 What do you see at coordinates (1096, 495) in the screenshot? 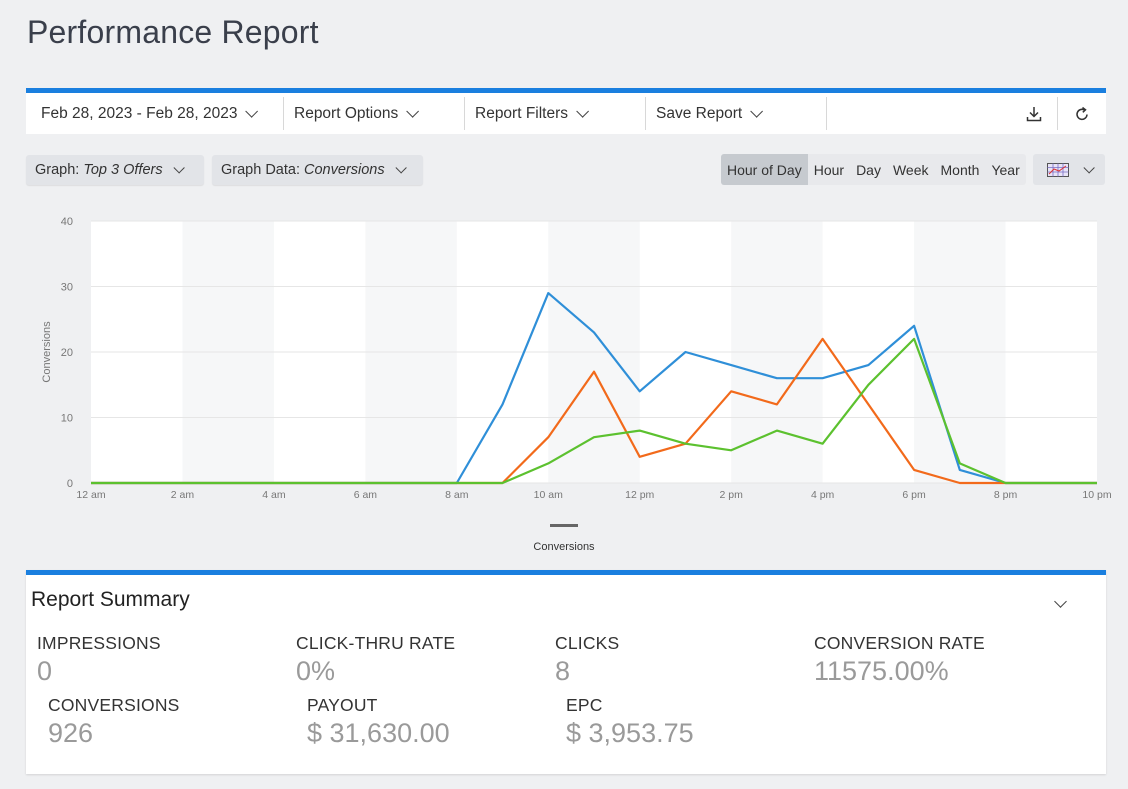
I see `x-tick-label: 10 pm` at bounding box center [1096, 495].